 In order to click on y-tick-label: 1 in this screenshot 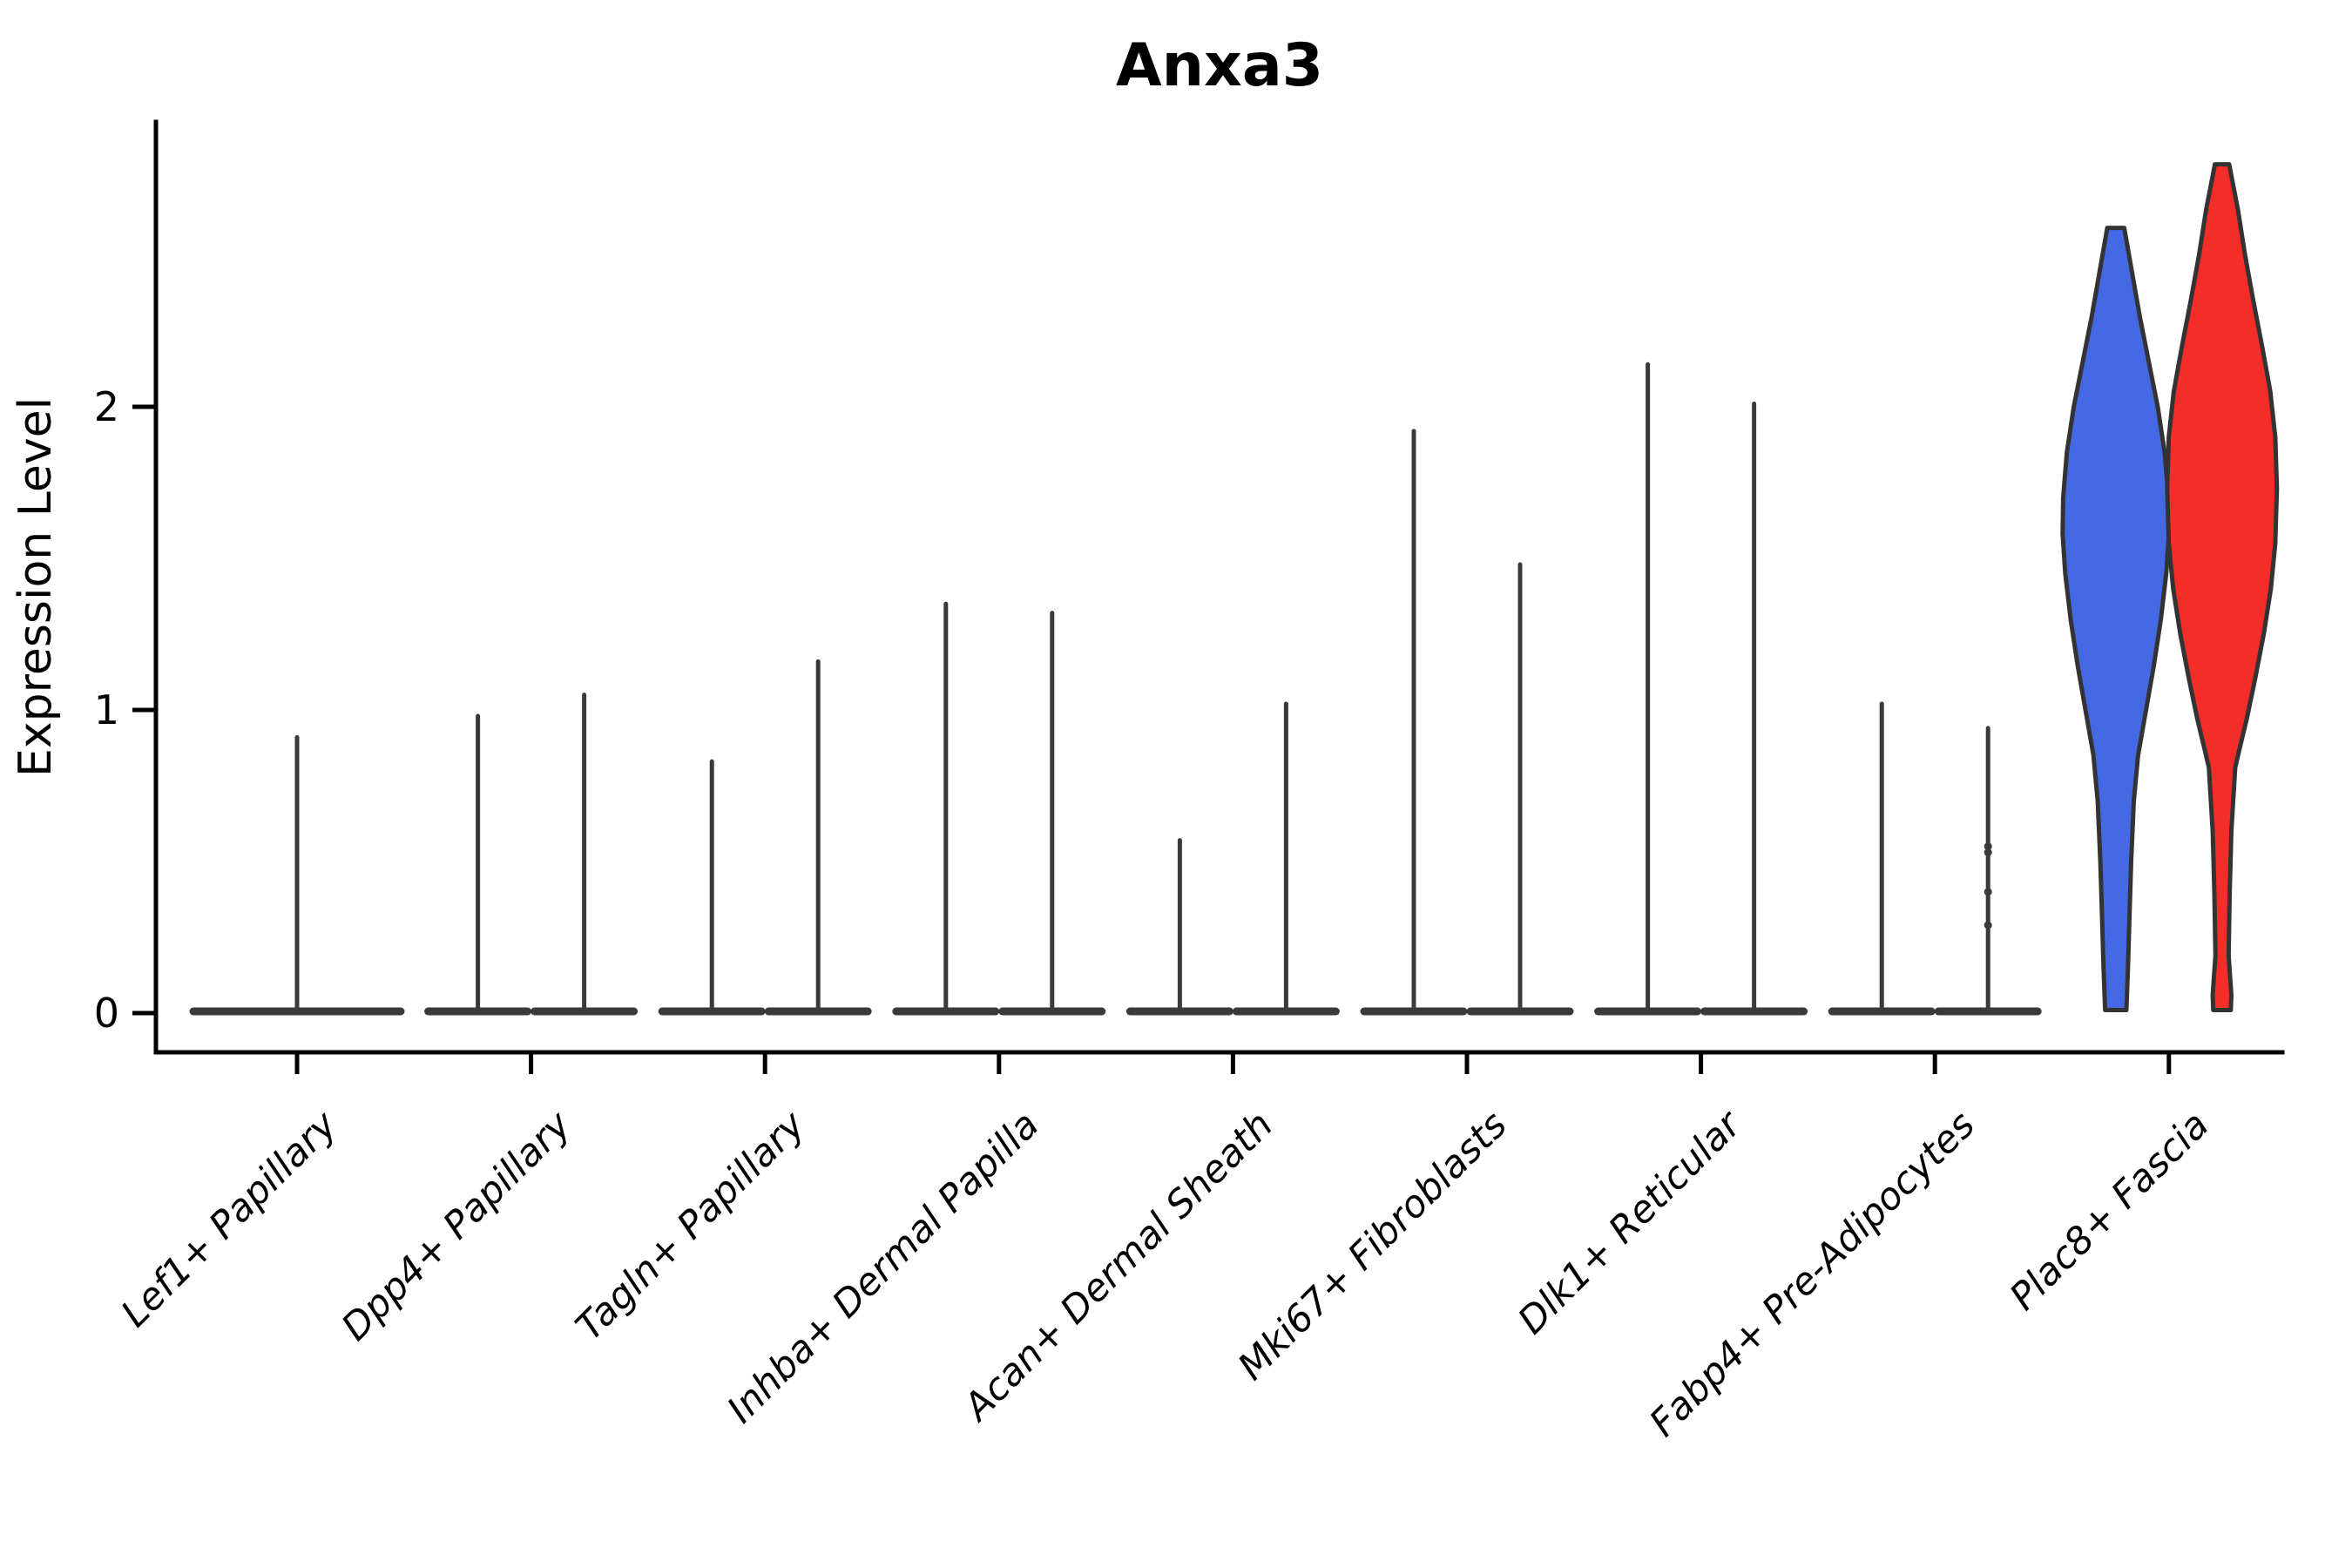, I will do `click(106, 709)`.